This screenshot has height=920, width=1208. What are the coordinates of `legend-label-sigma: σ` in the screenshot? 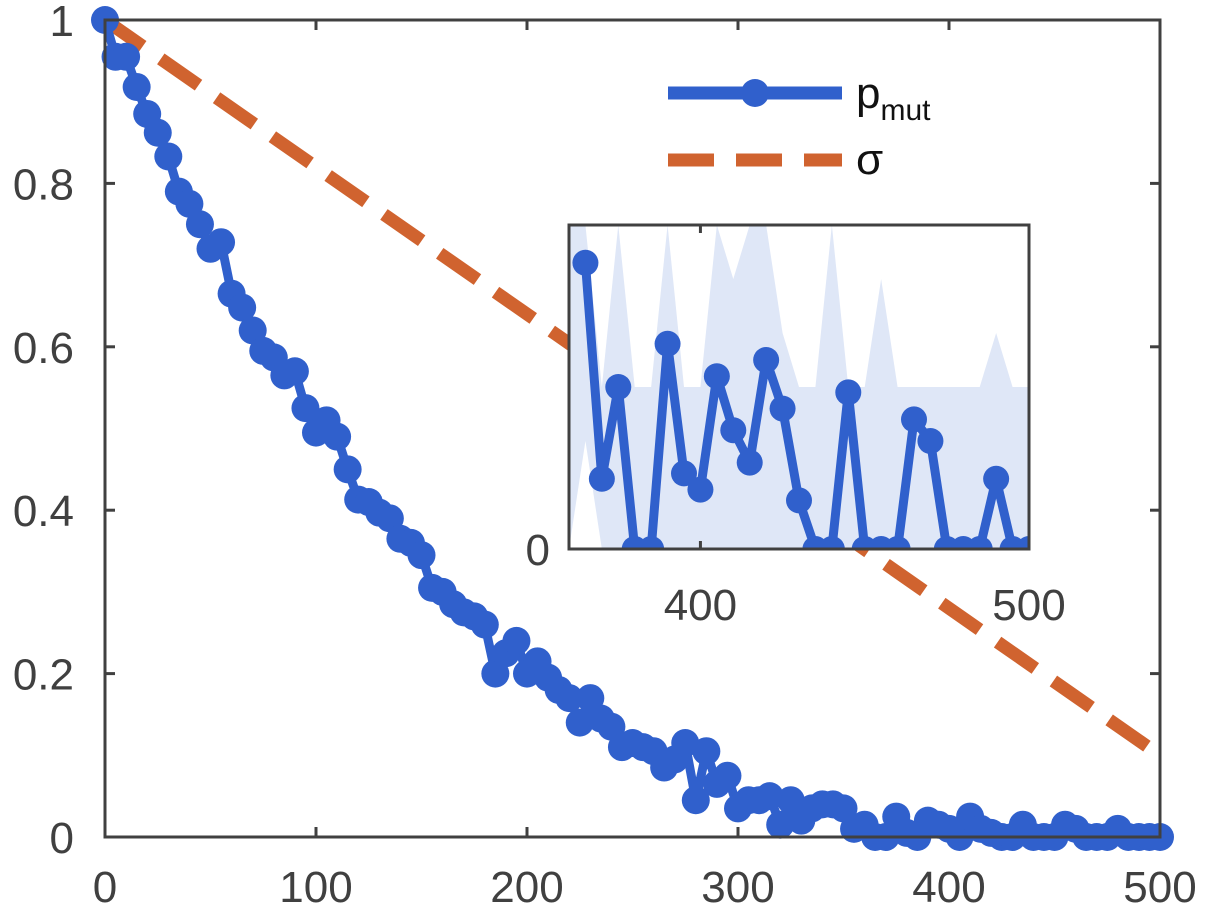 It's located at (869, 159).